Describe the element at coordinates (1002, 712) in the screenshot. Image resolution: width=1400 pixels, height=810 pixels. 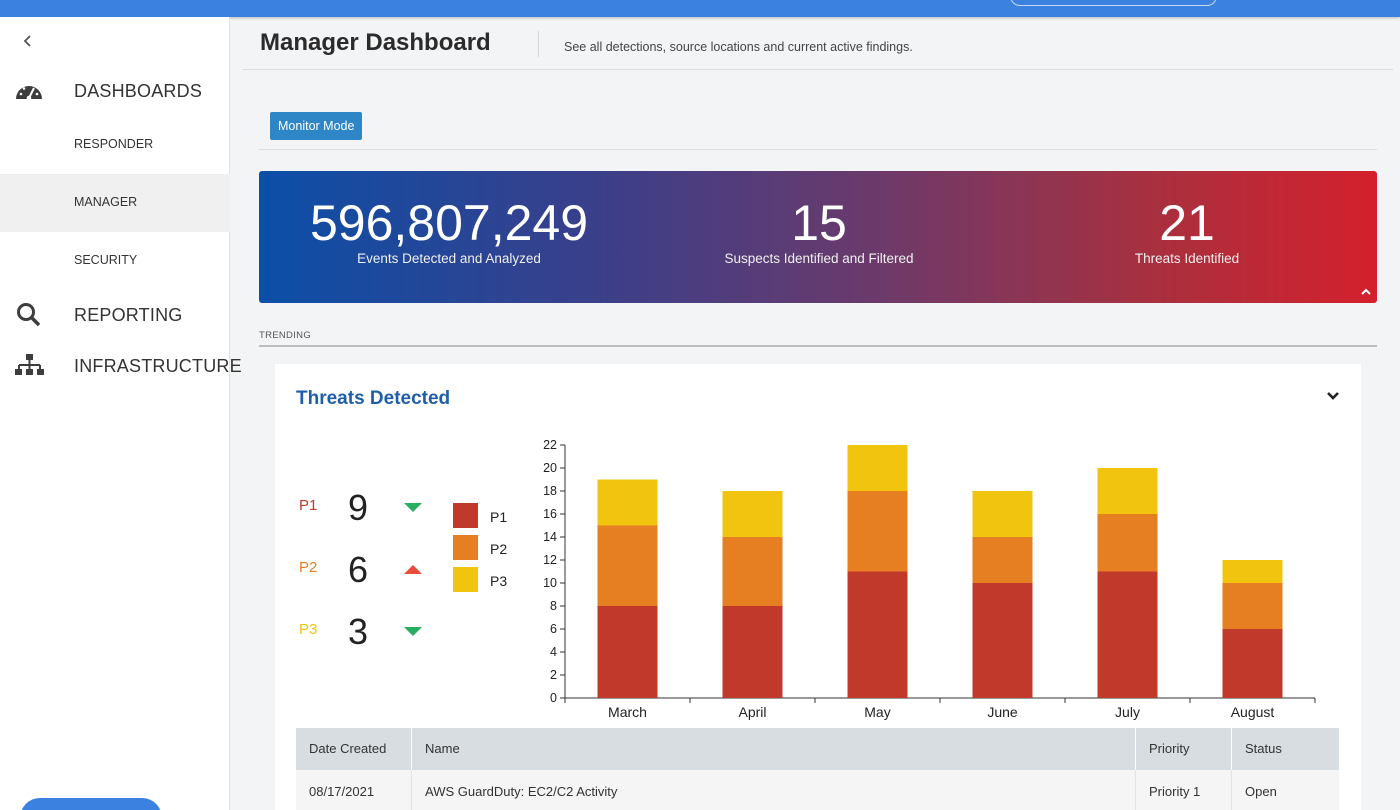
I see `x-tick-label: June` at that location.